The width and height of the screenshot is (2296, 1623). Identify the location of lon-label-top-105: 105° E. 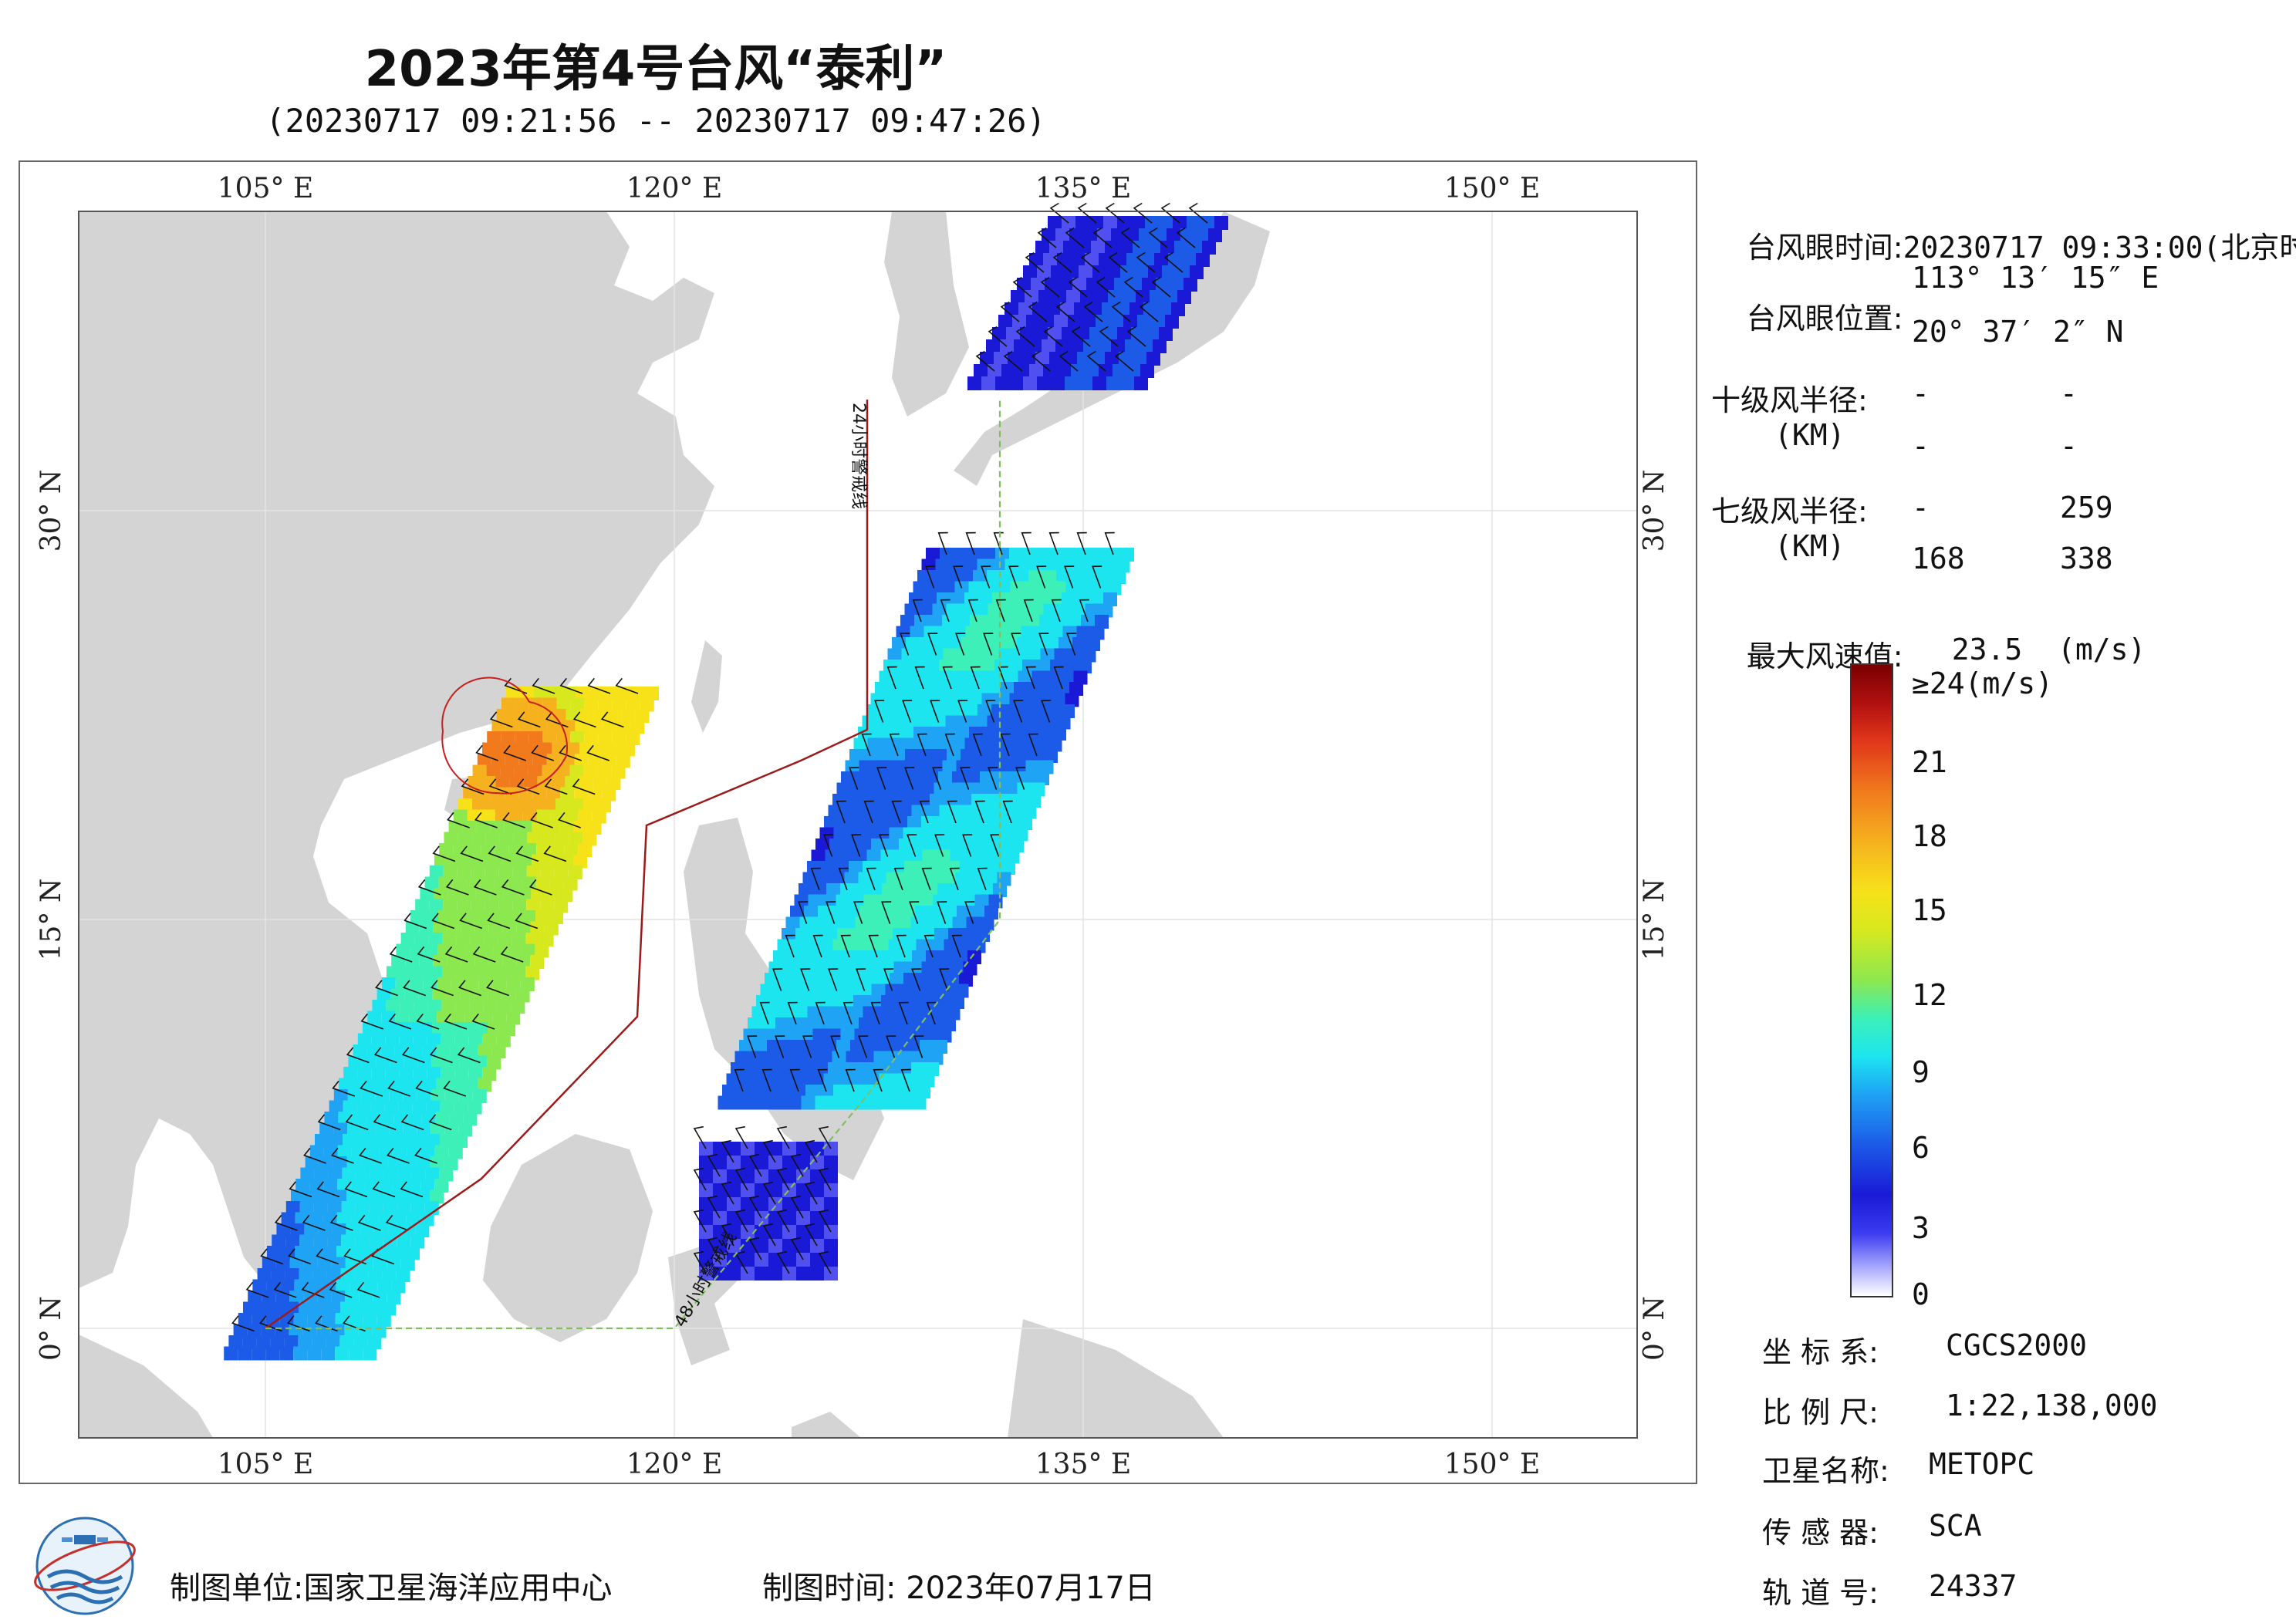
(265, 188).